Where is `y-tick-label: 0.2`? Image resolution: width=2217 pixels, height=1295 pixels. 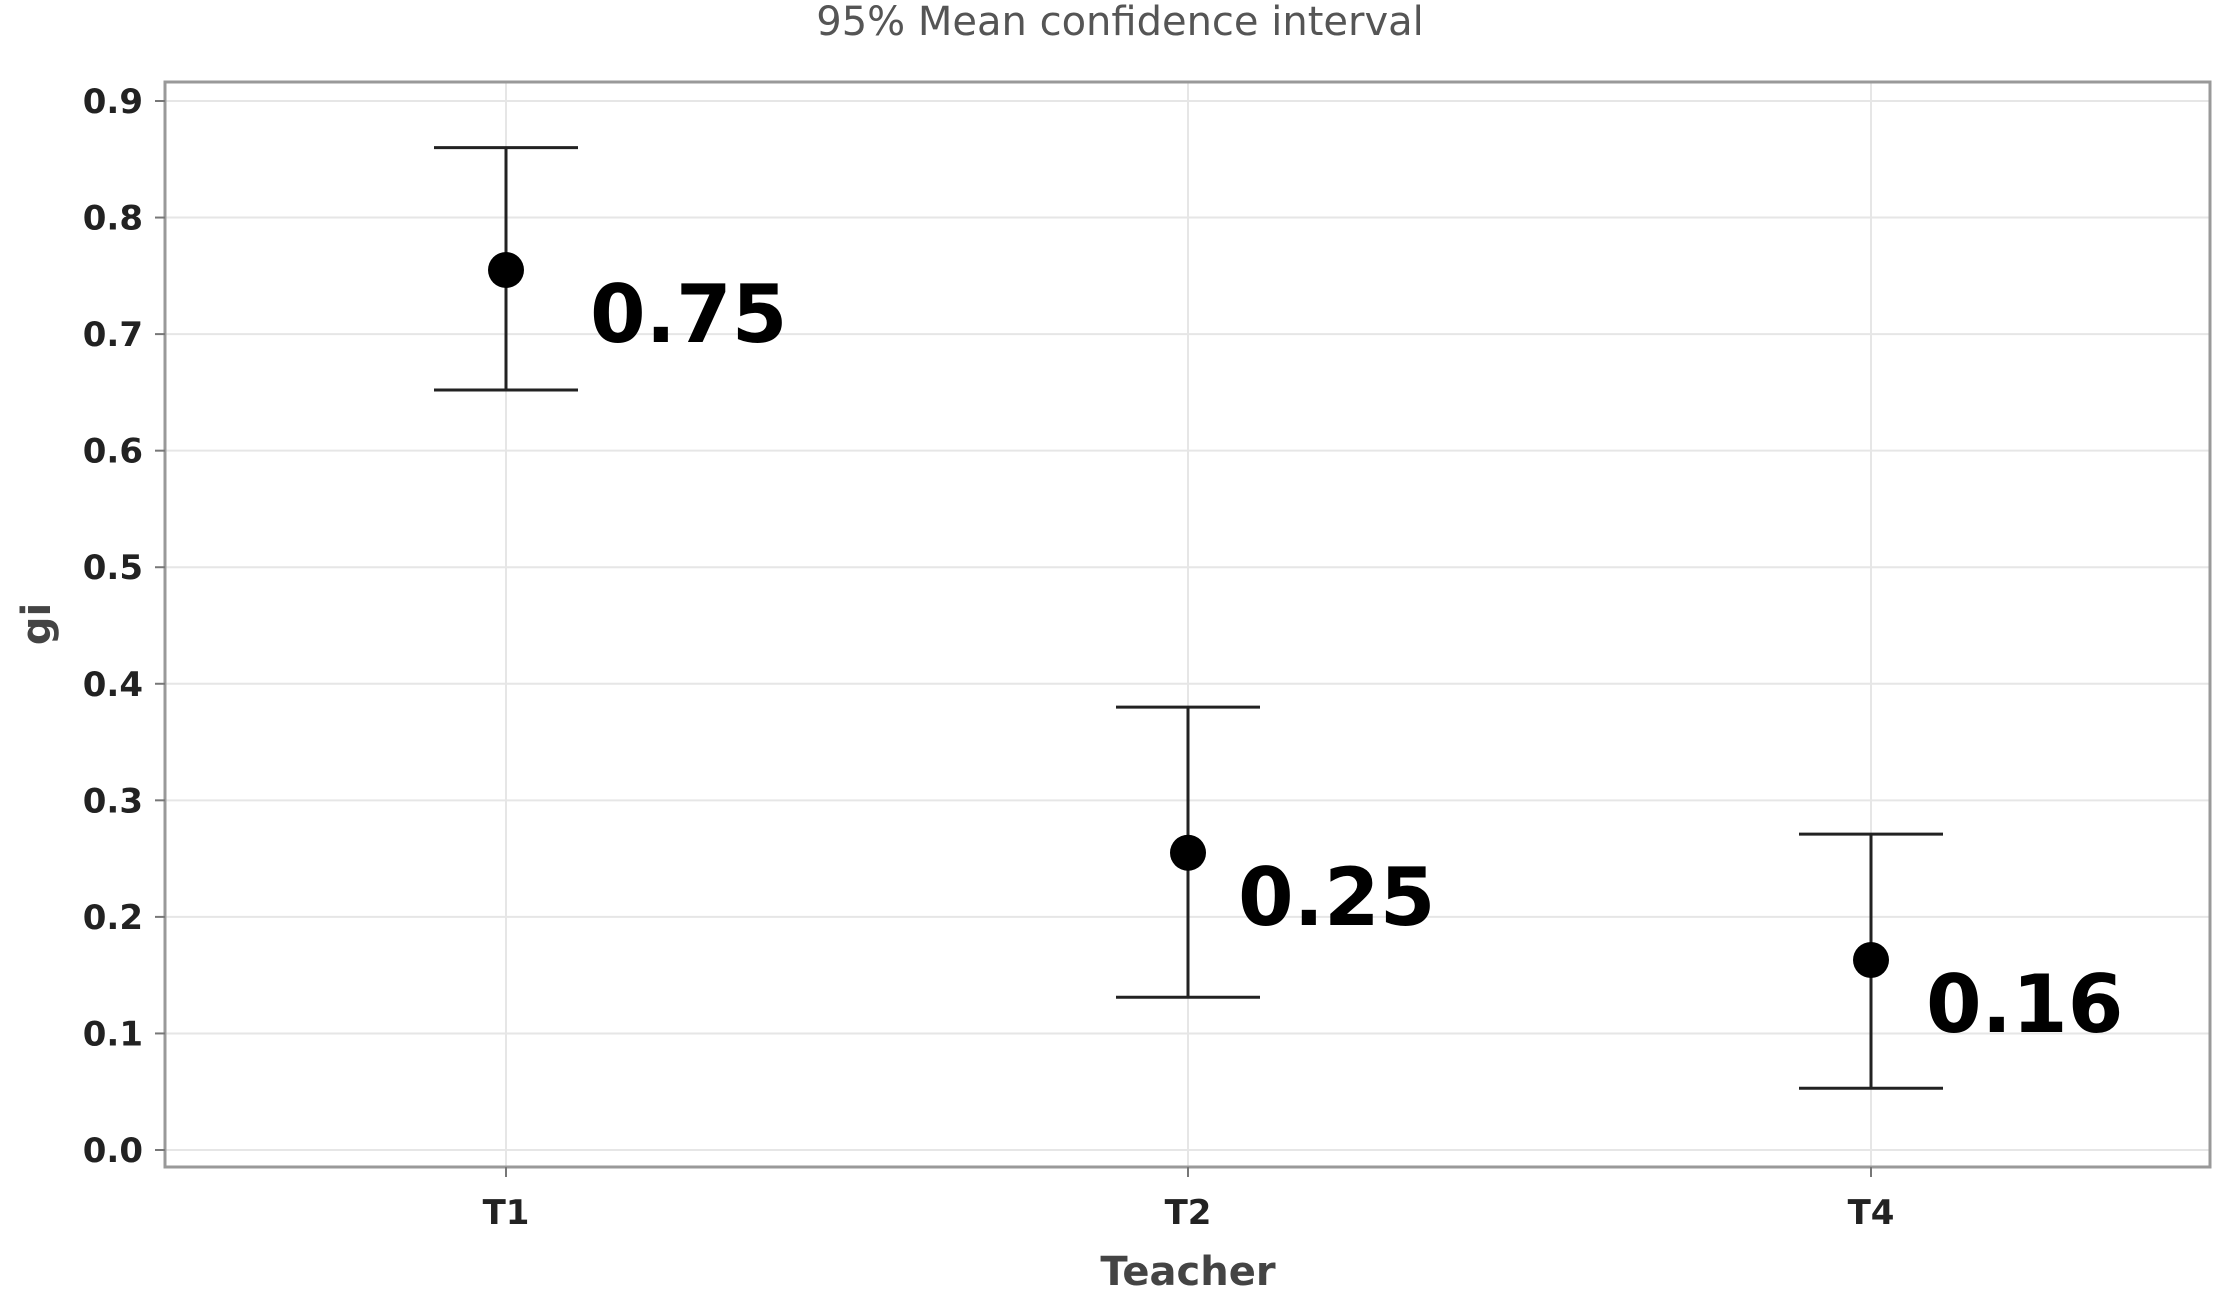 y-tick-label: 0.2 is located at coordinates (113, 918).